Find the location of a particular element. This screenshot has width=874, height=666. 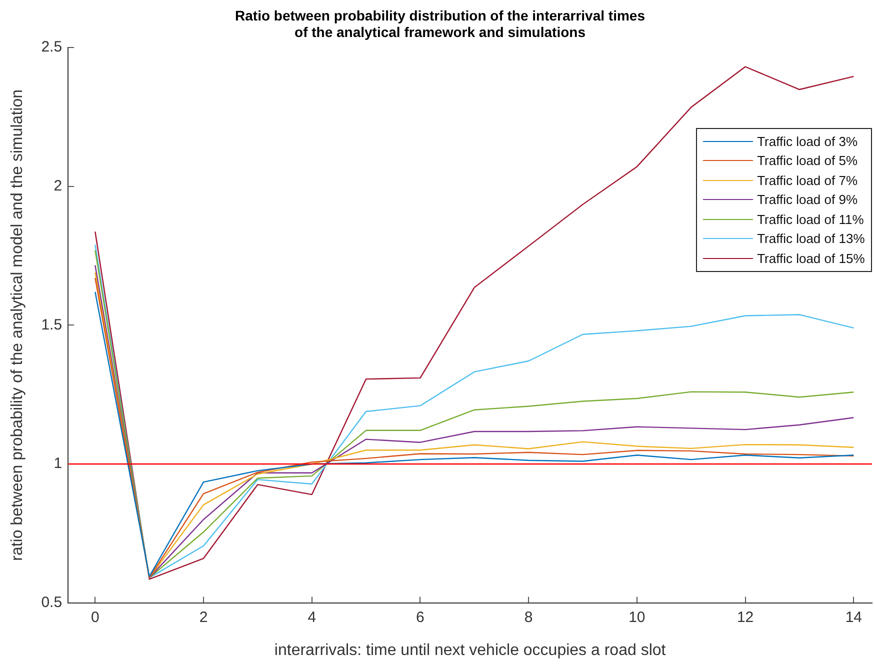

x-tick-label: 4 is located at coordinates (312, 617).